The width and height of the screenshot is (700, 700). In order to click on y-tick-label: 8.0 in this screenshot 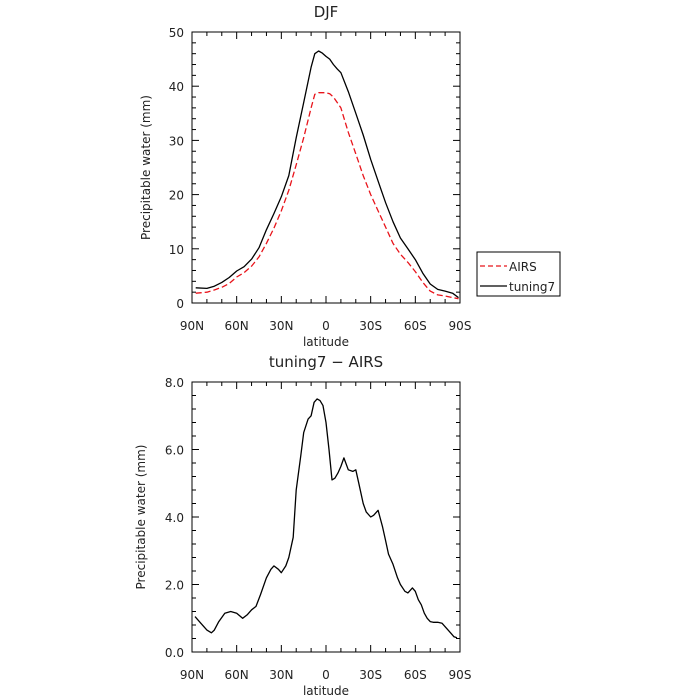, I will do `click(174, 383)`.